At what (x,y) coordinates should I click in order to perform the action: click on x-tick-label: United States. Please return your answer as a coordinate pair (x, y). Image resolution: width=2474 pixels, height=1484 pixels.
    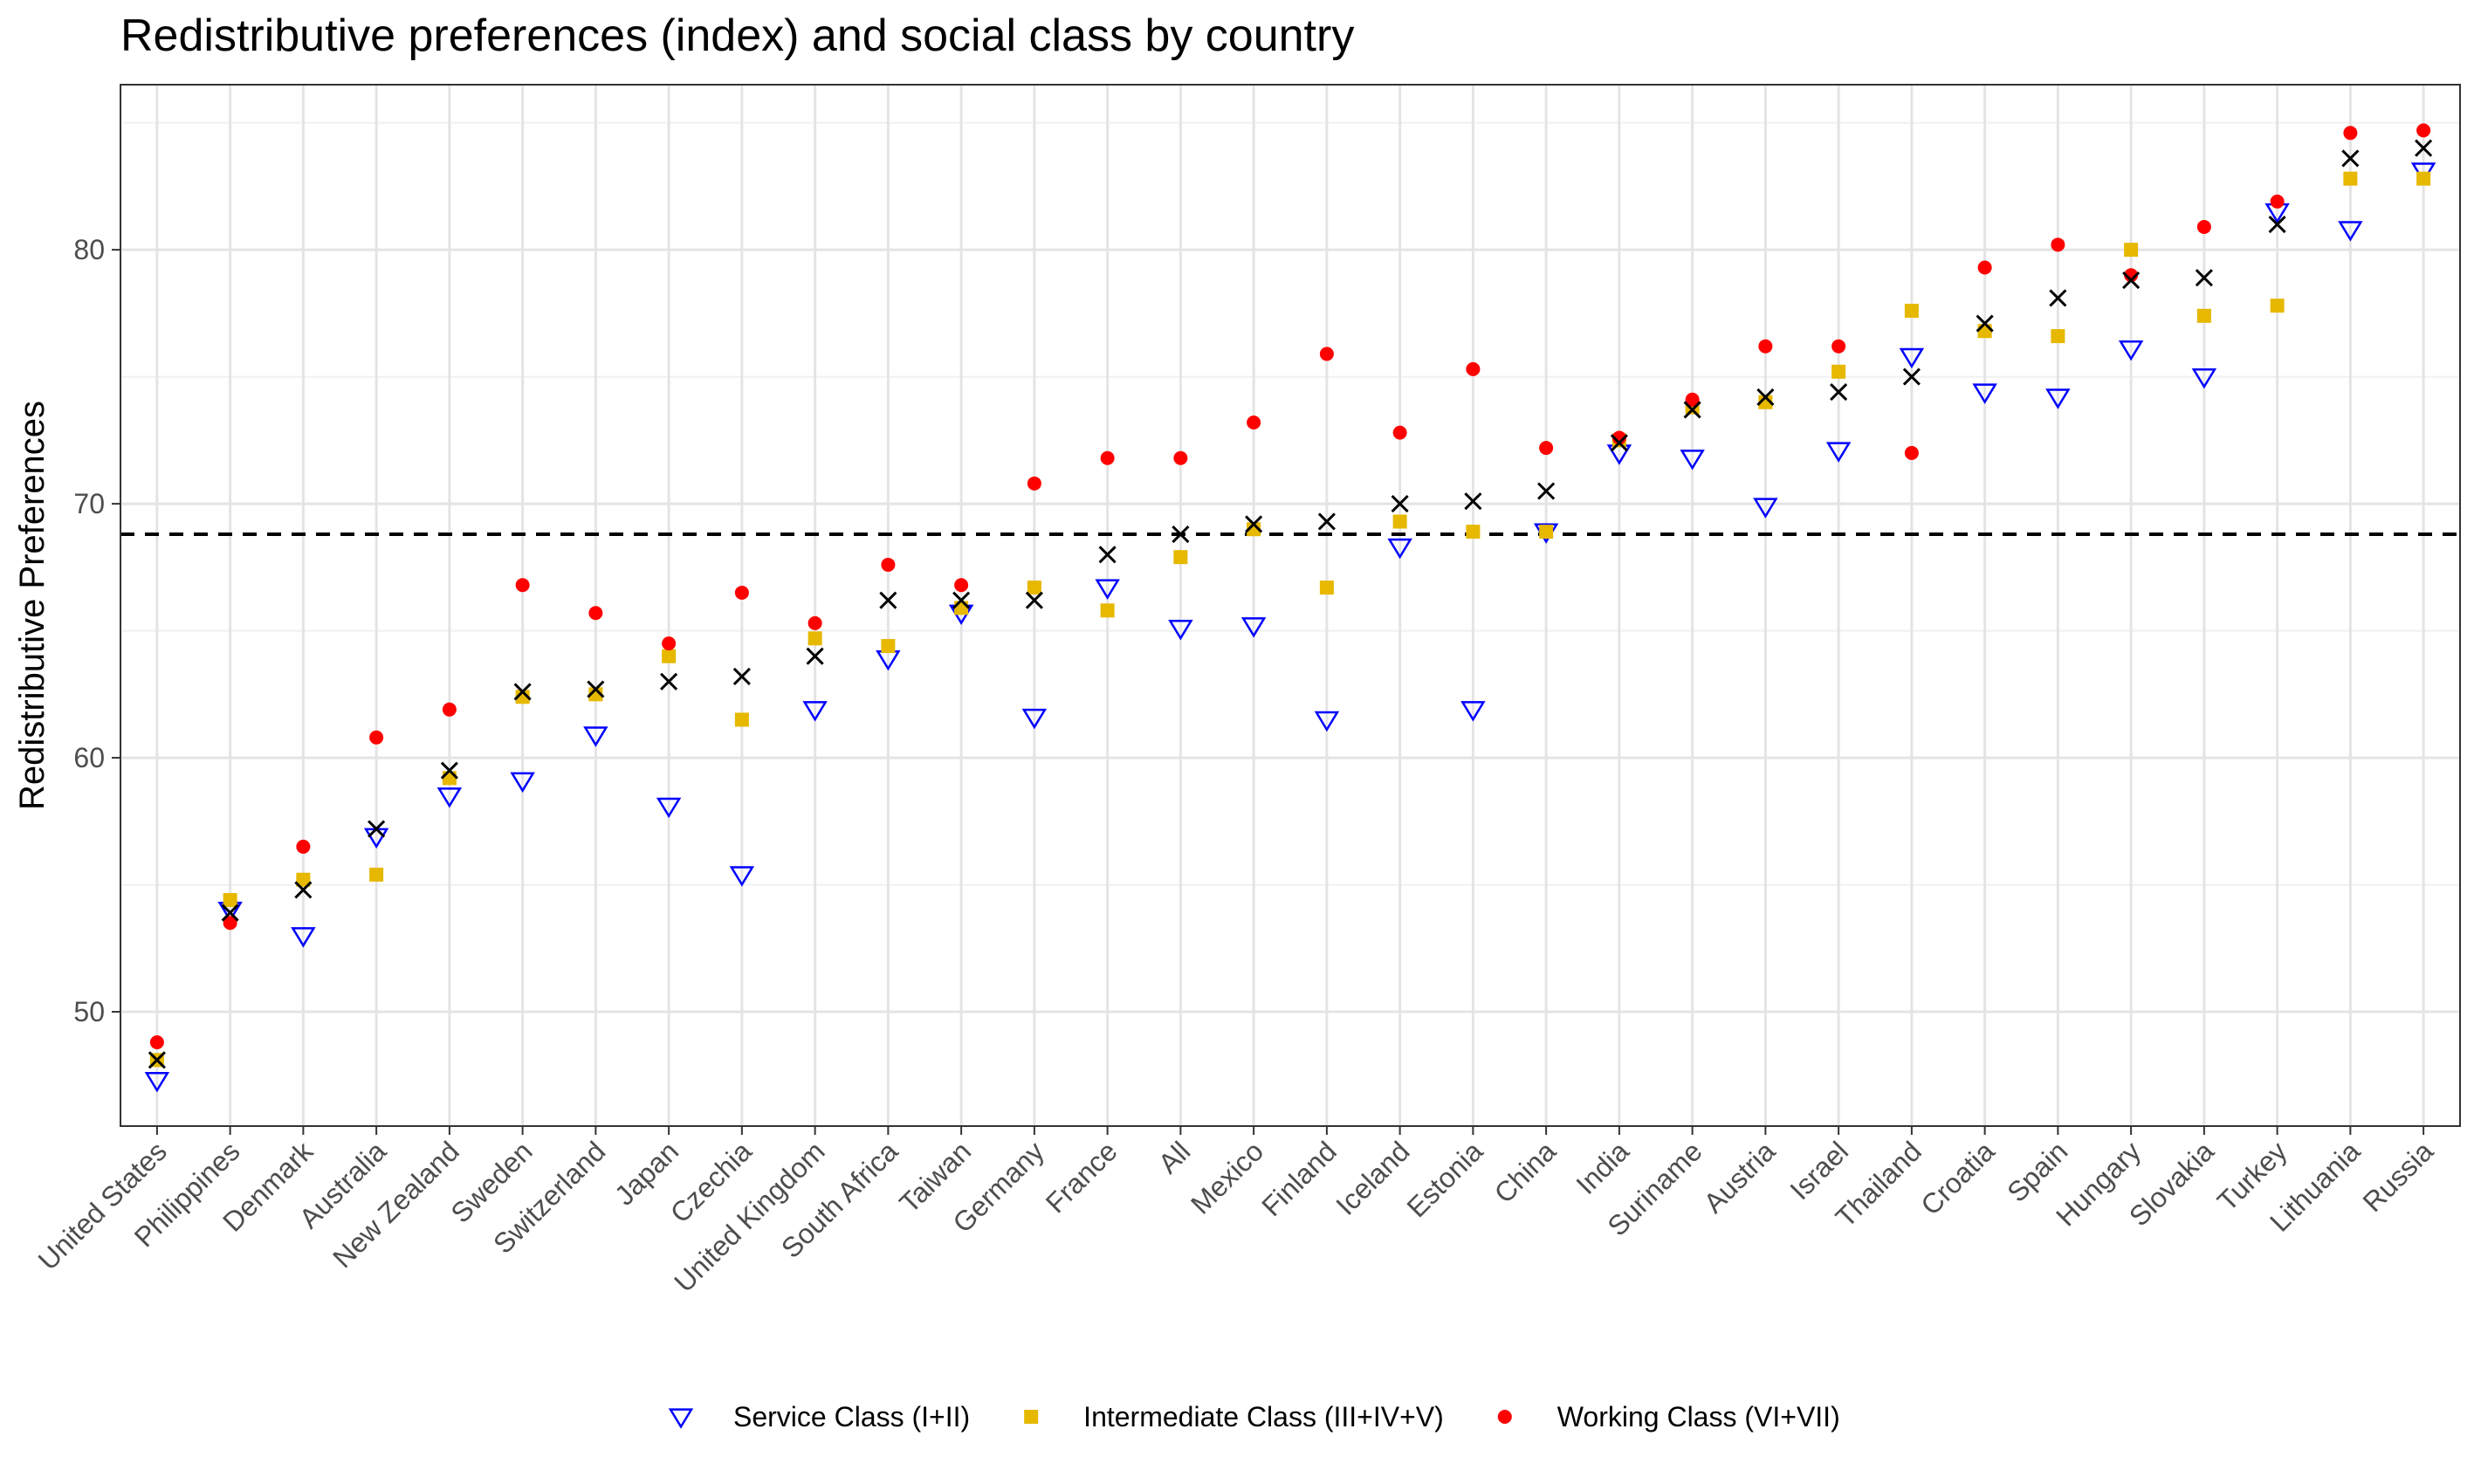
    Looking at the image, I should click on (103, 1206).